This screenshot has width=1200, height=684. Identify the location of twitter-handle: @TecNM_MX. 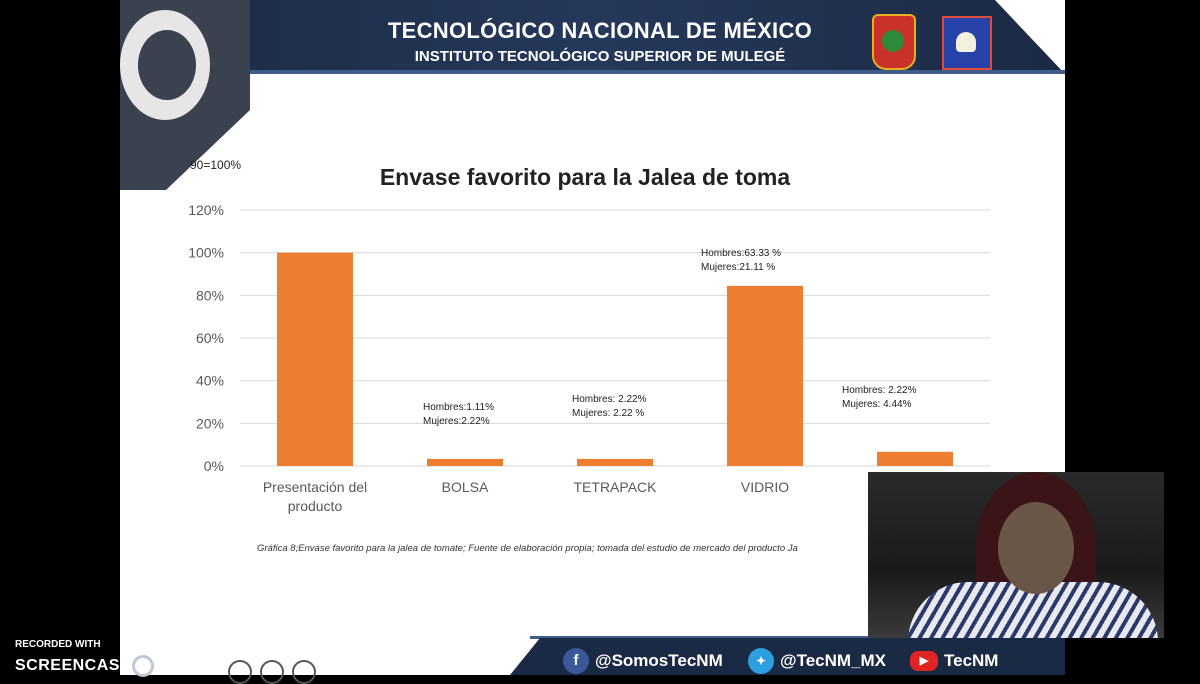
(833, 660).